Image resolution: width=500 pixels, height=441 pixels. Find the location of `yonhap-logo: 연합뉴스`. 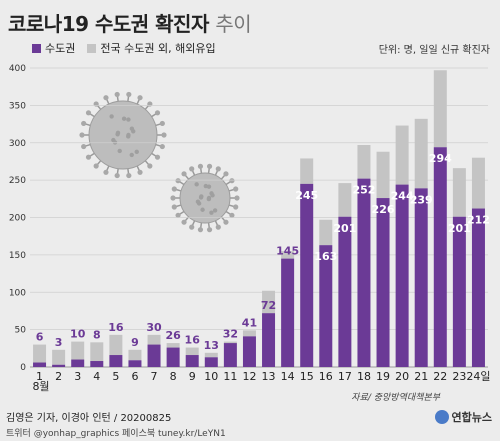

yonhap-logo: 연합뉴스 is located at coordinates (463, 417).